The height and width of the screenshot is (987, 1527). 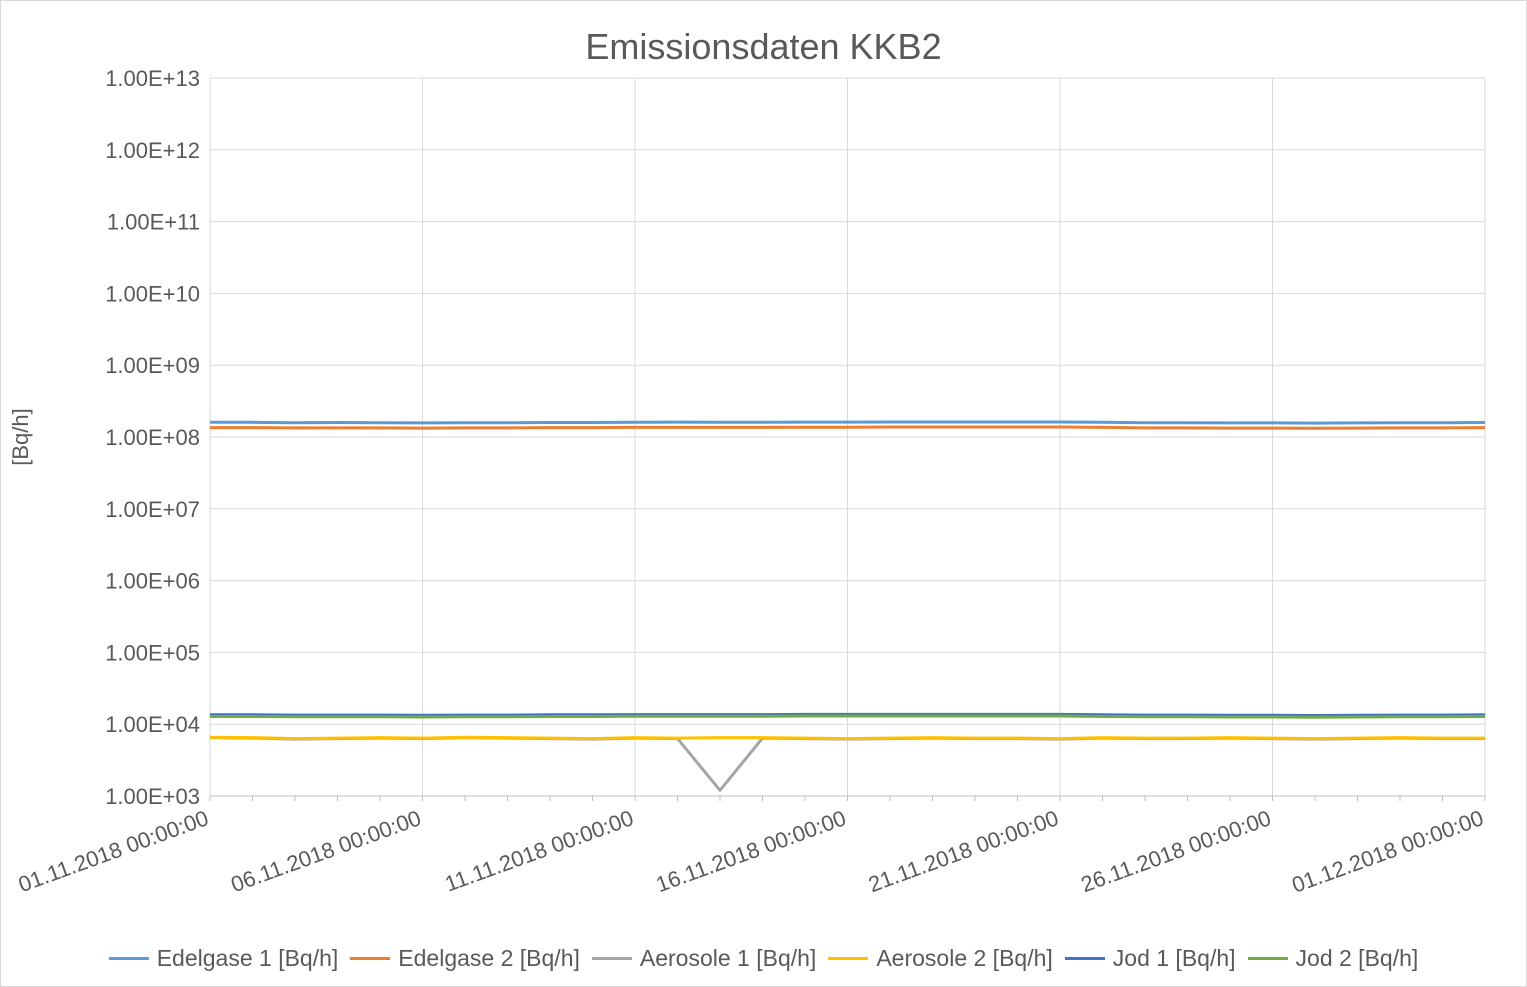 I want to click on y-tick-label: 1.00E+11, so click(x=153, y=222).